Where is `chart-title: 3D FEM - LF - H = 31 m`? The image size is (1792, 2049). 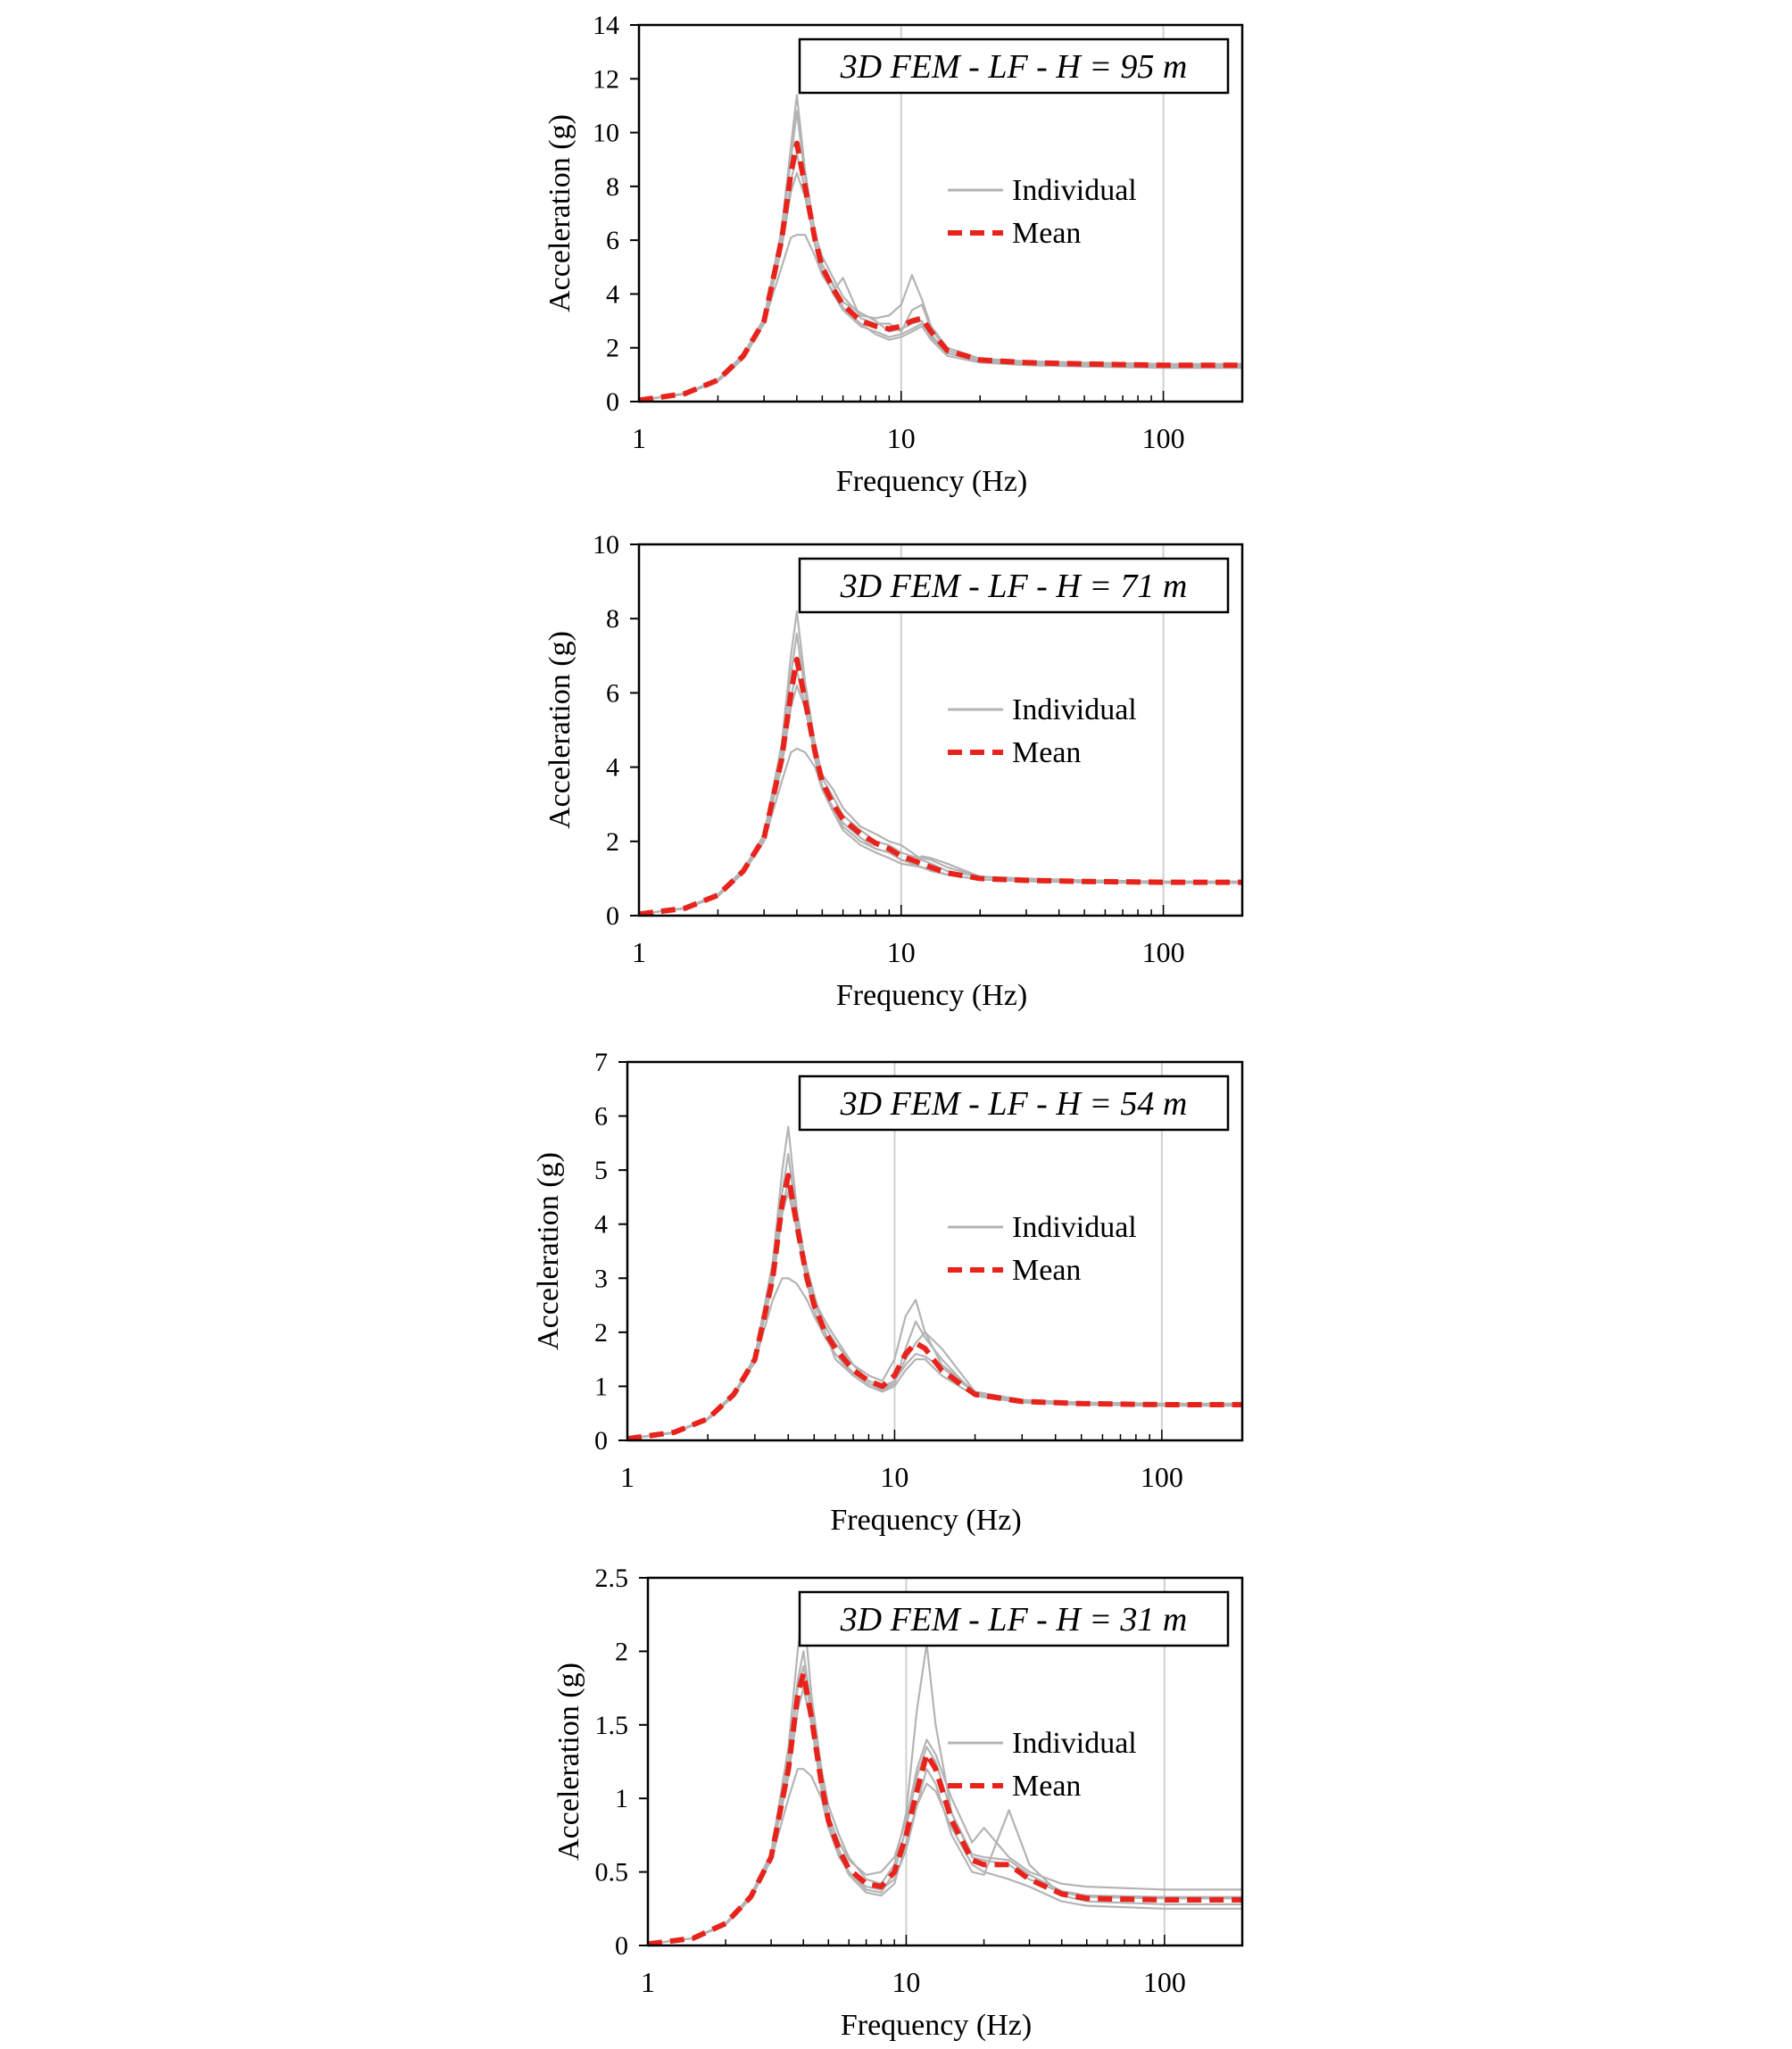
chart-title: 3D FEM - LF - H = 31 m is located at coordinates (1014, 1619).